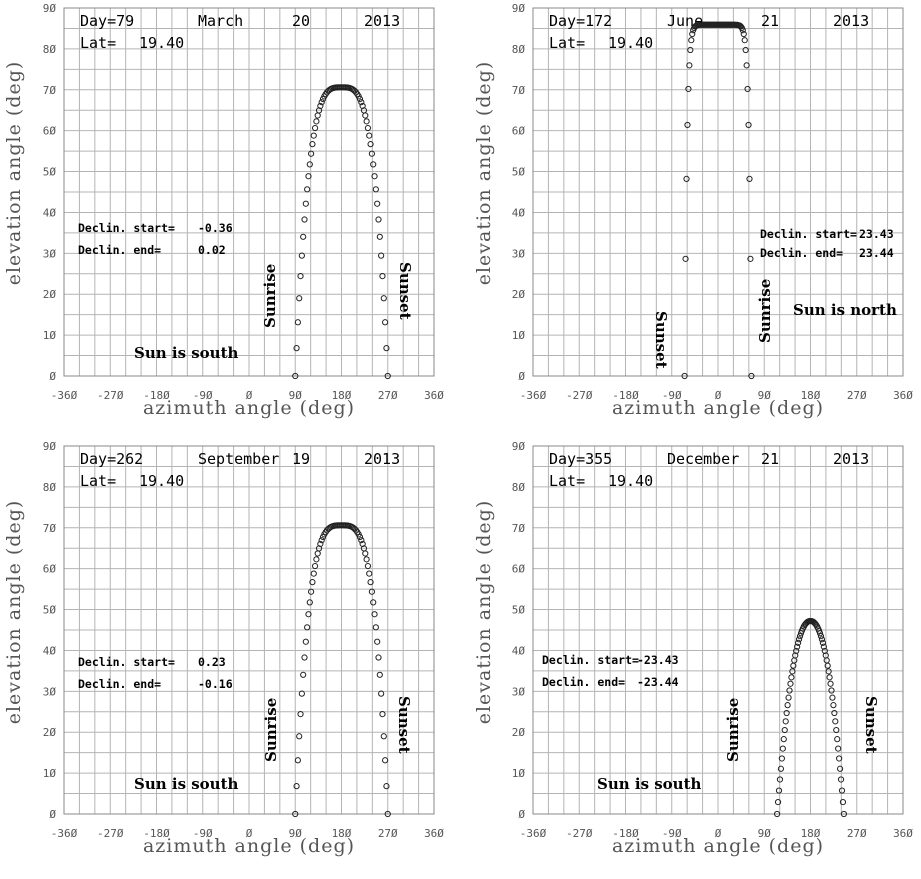 This screenshot has width=921, height=879. What do you see at coordinates (111, 459) in the screenshot?
I see `day-header: Day=262` at bounding box center [111, 459].